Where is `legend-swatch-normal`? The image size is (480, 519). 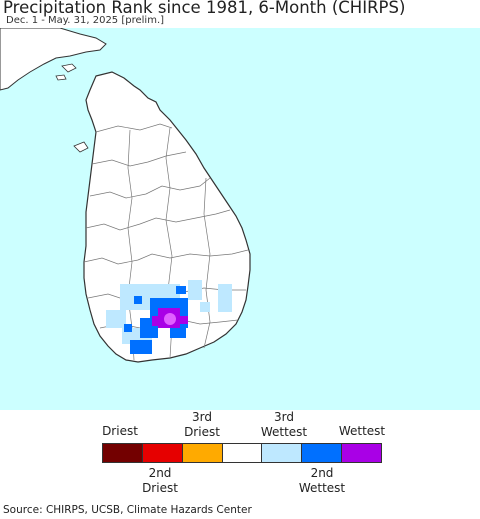
legend-swatch-normal is located at coordinates (242, 453).